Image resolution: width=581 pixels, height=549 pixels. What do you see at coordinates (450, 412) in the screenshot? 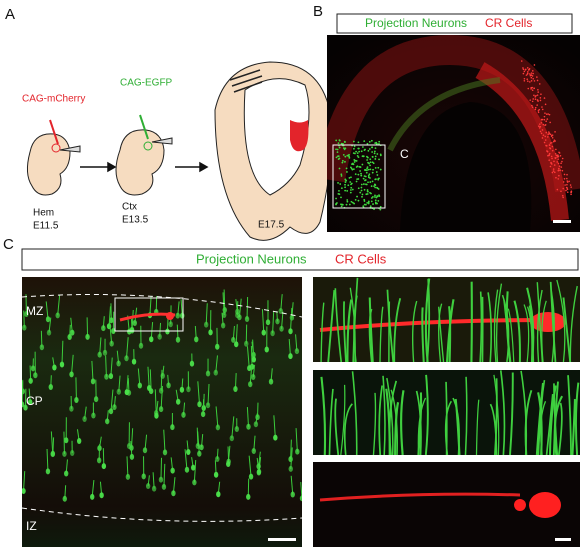
I see `zoom-overlay` at bounding box center [450, 412].